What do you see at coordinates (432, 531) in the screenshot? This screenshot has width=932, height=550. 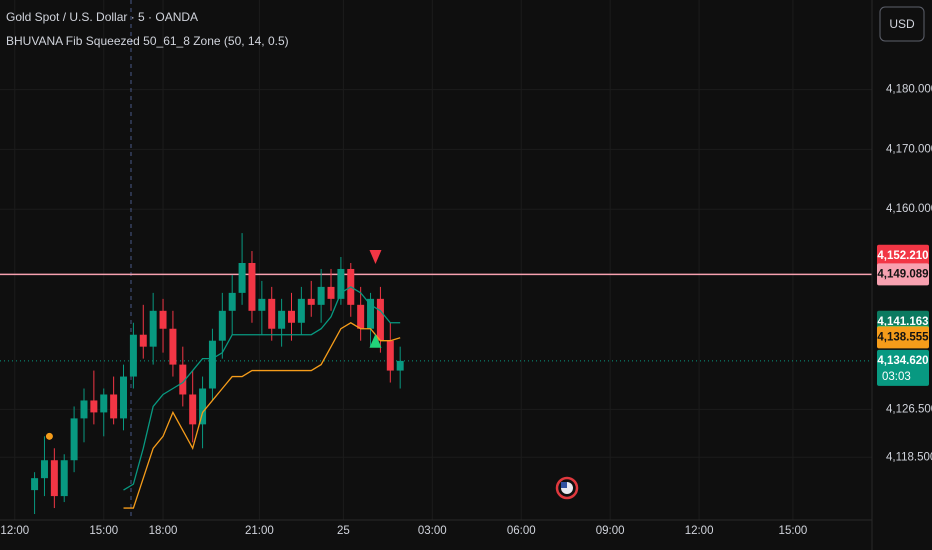 I see `x-tick-label: 03:00` at bounding box center [432, 531].